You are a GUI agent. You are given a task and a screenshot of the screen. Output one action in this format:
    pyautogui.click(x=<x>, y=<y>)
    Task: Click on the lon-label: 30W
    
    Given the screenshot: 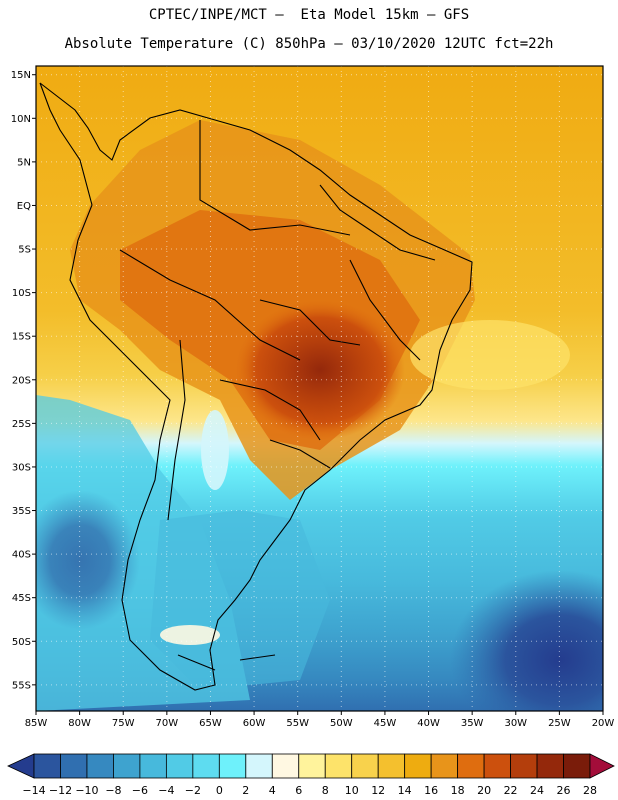 What is the action you would take?
    pyautogui.click(x=515, y=723)
    